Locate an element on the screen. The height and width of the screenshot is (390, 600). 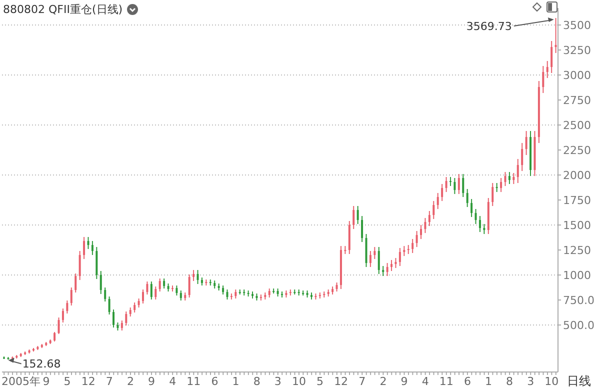
x-tick-label: 12 is located at coordinates (341, 381).